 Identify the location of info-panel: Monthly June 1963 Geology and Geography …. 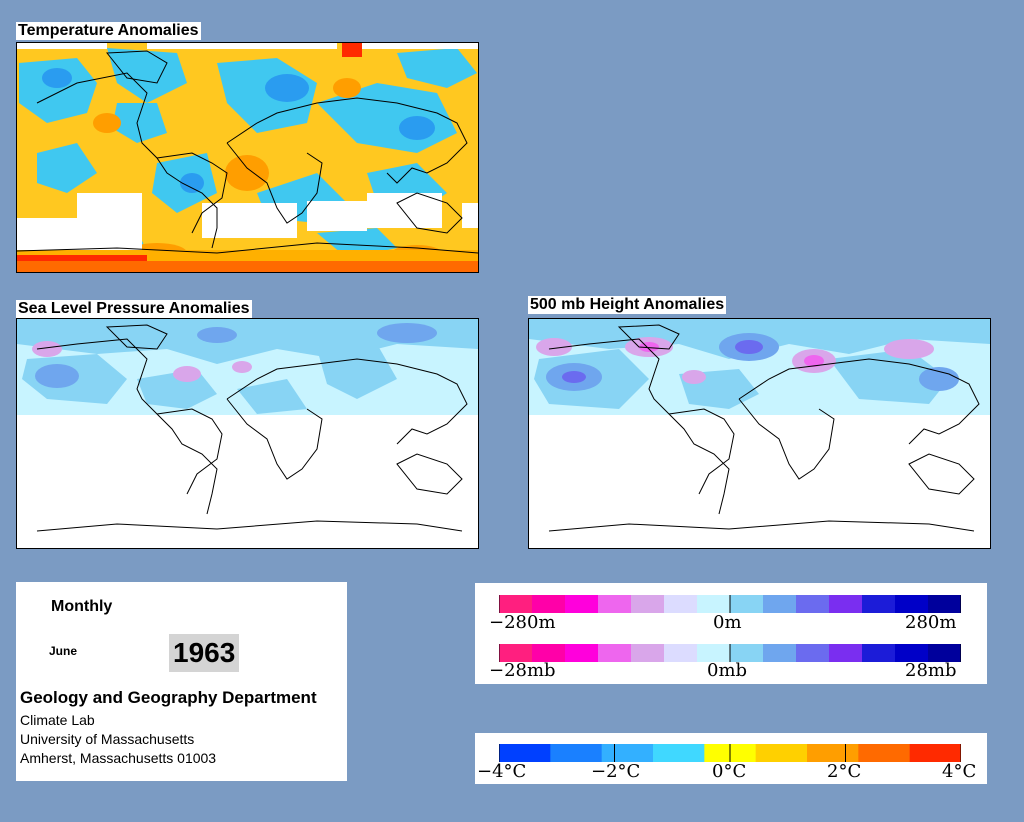
(181, 681).